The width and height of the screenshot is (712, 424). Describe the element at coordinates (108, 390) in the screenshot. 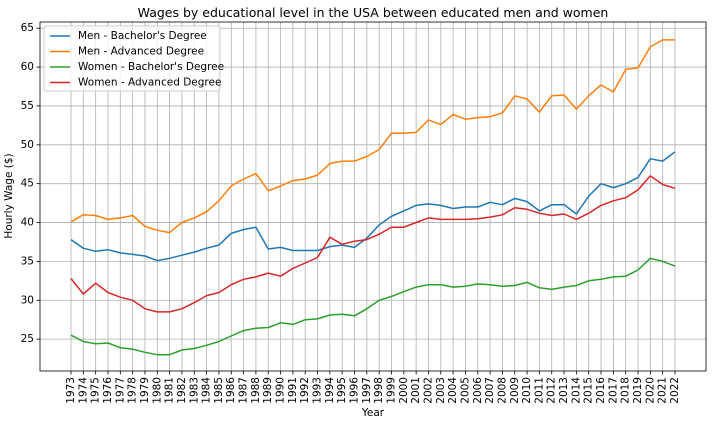

I see `x-tick-label: 1976` at that location.